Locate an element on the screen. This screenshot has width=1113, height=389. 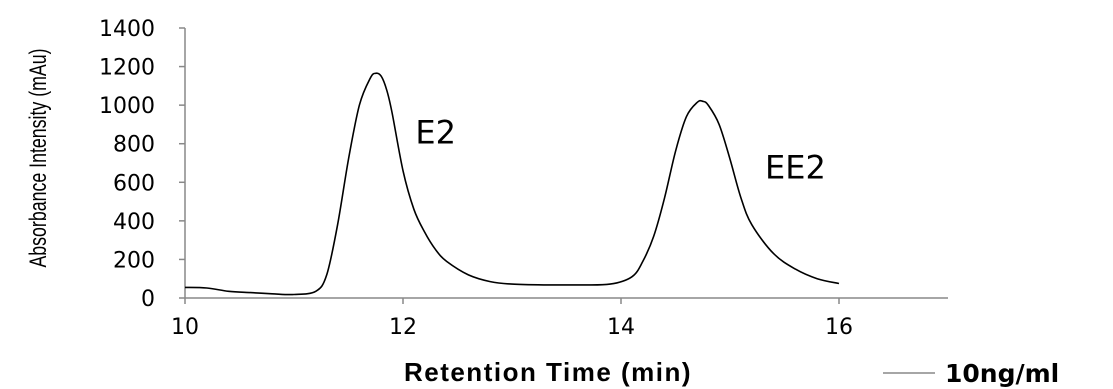
y-tick-label: 800 is located at coordinates (134, 145).